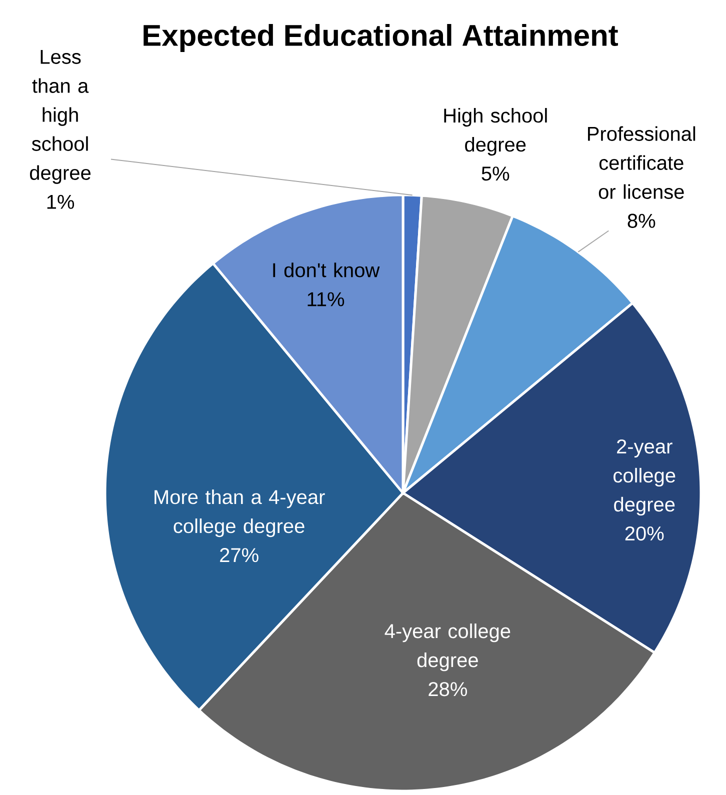  What do you see at coordinates (326, 299) in the screenshot?
I see `data-label: 11%` at bounding box center [326, 299].